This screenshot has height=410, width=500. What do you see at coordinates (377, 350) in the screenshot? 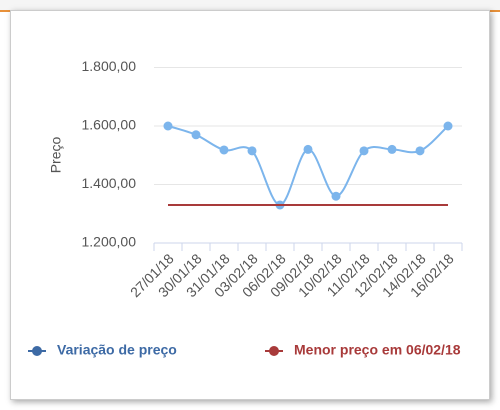
I see `legend-label: Menor preço em 06/02/18` at bounding box center [377, 350].